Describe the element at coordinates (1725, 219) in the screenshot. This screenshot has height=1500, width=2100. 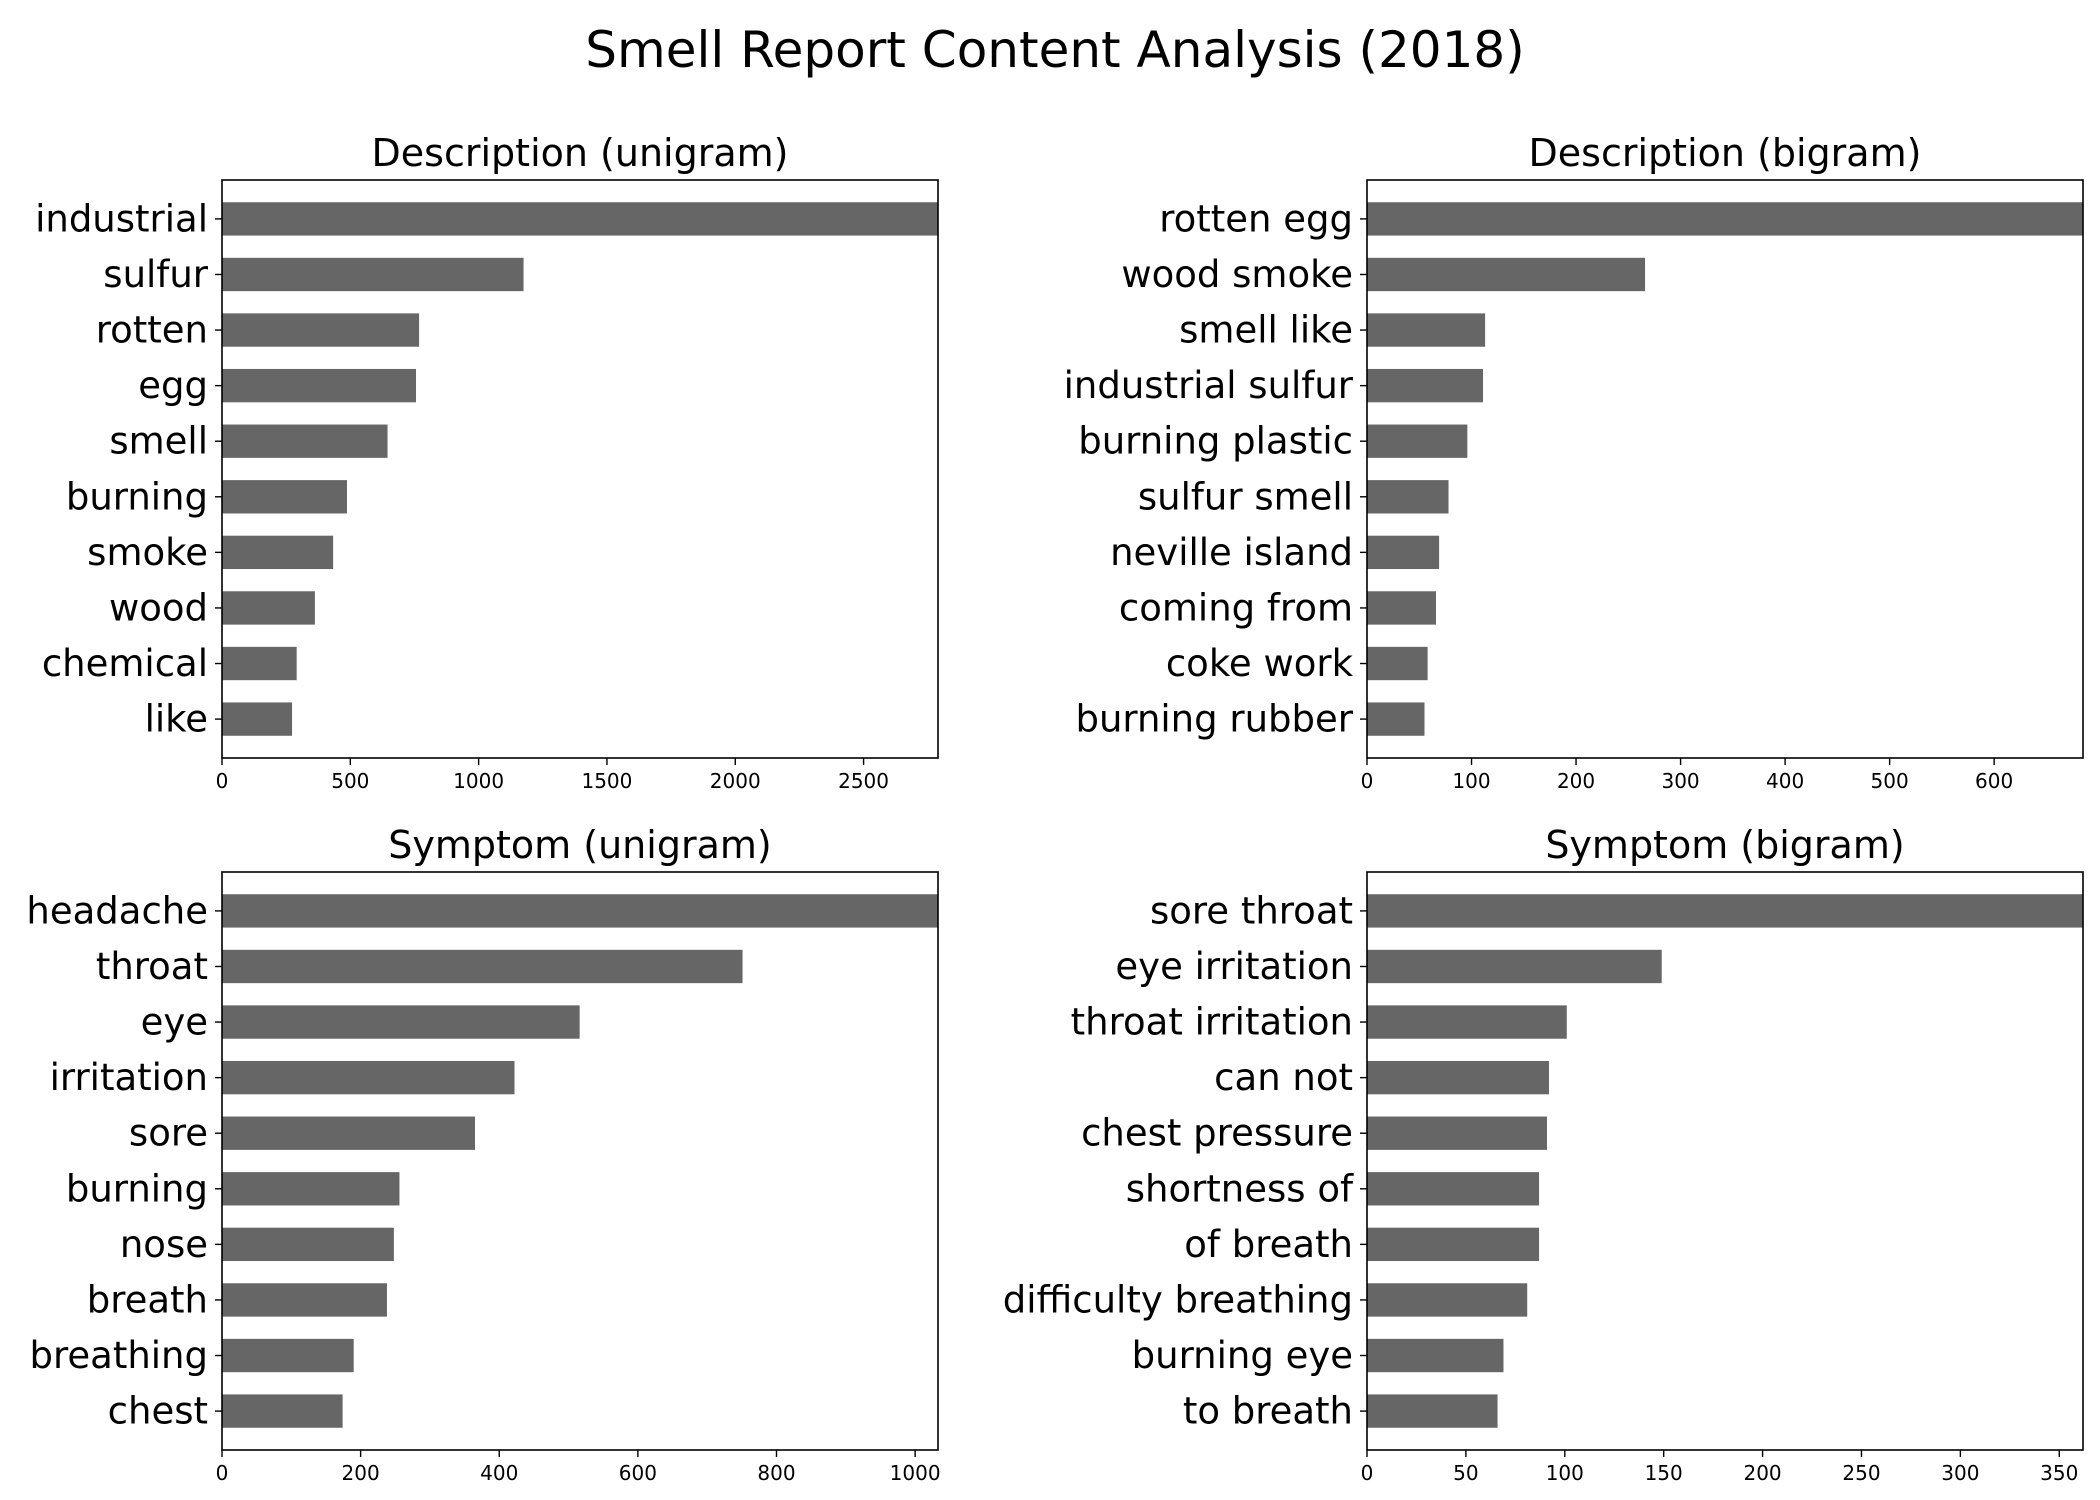
I see `bar-rotten-egg` at that location.